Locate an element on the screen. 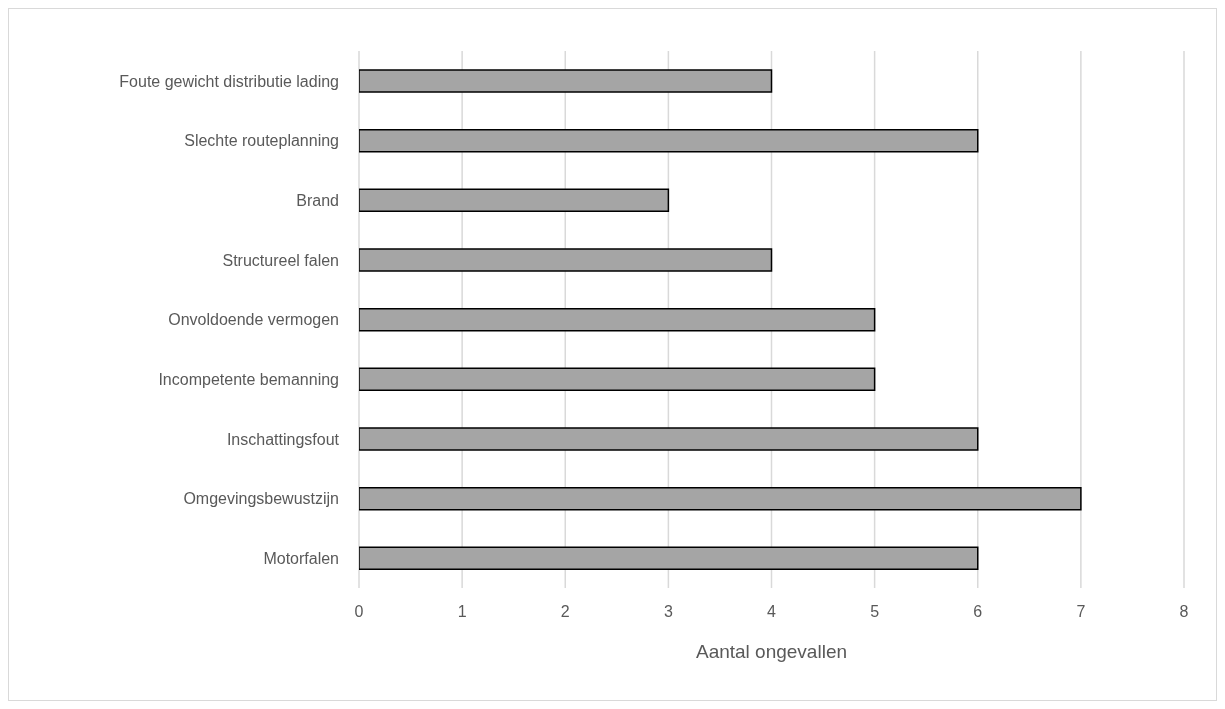  y-tick-label: Omgevingsbewustzijn is located at coordinates (261, 499).